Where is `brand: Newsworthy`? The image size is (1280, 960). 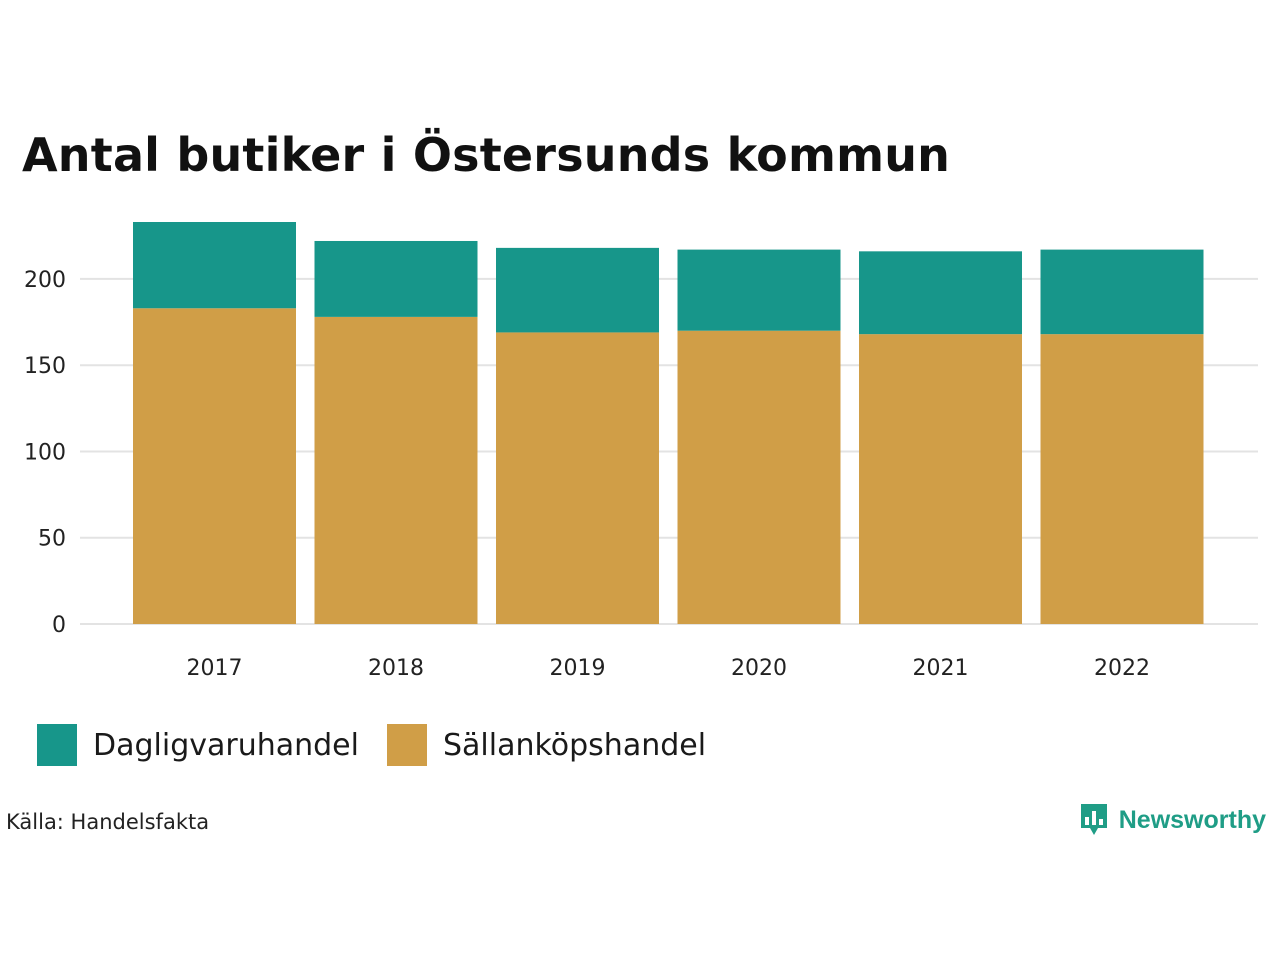 brand: Newsworthy is located at coordinates (1172, 820).